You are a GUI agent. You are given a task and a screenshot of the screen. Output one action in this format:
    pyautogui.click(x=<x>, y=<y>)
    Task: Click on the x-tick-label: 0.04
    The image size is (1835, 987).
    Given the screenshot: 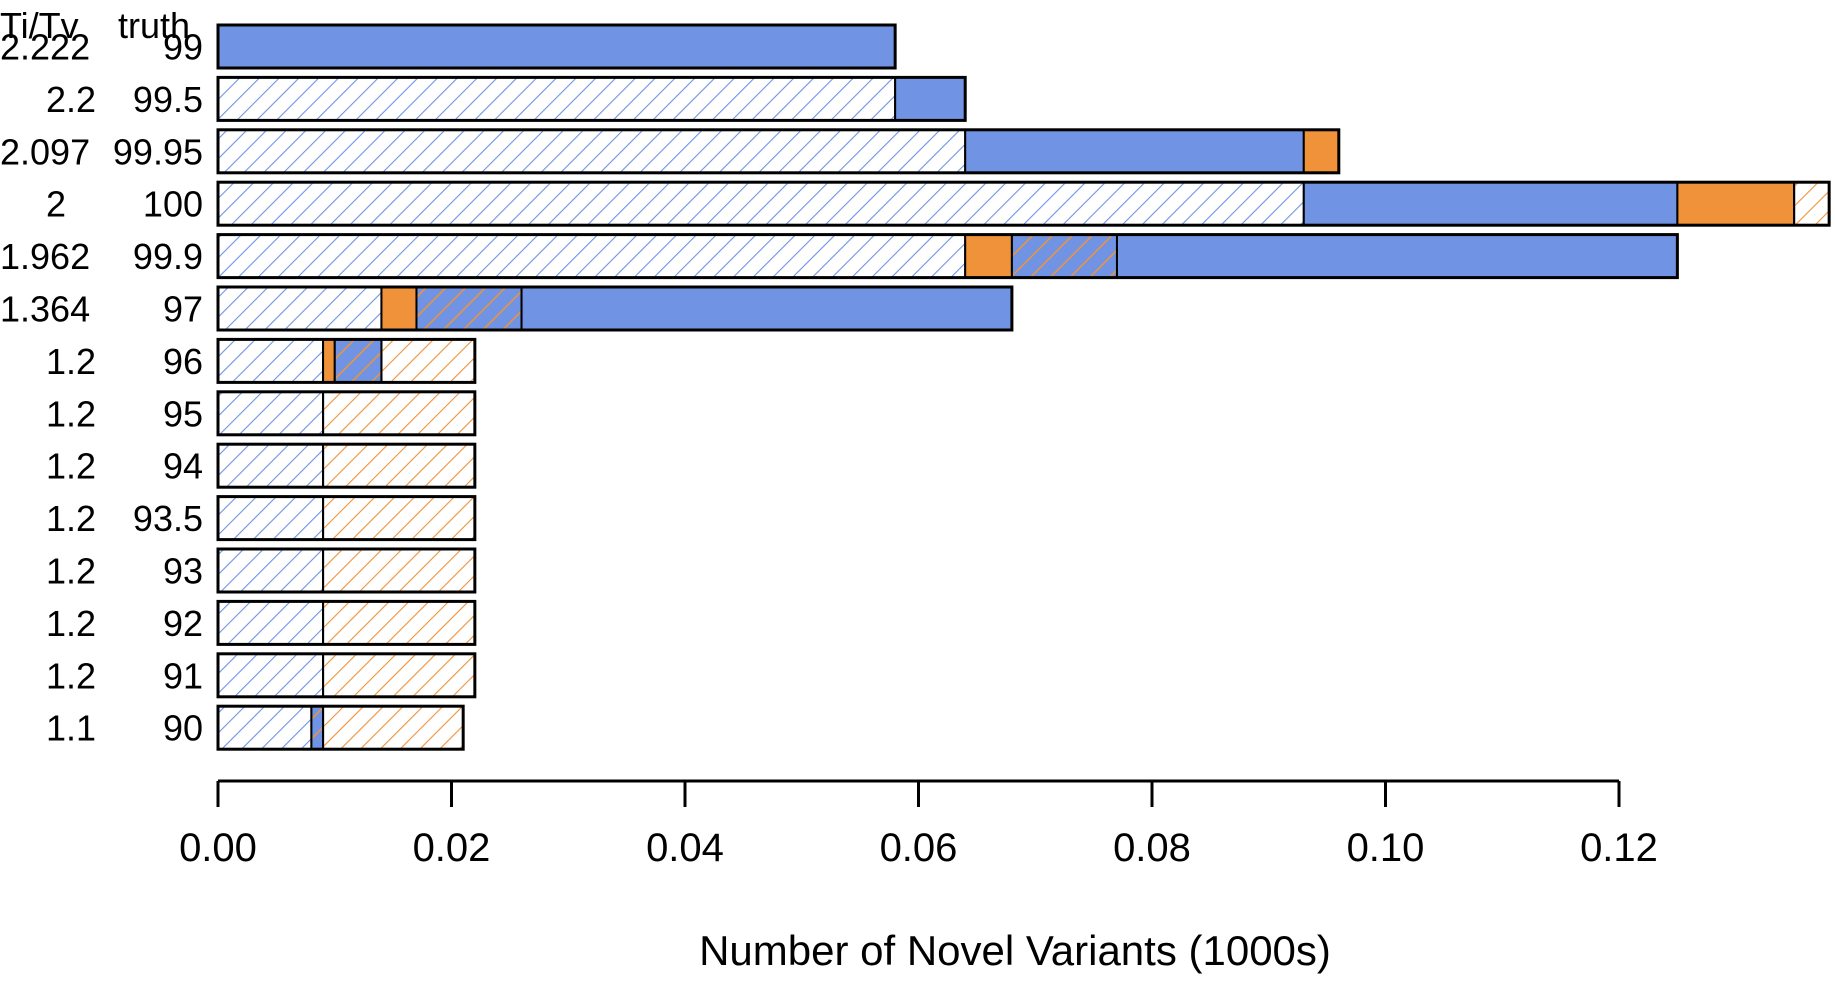 What is the action you would take?
    pyautogui.click(x=685, y=848)
    